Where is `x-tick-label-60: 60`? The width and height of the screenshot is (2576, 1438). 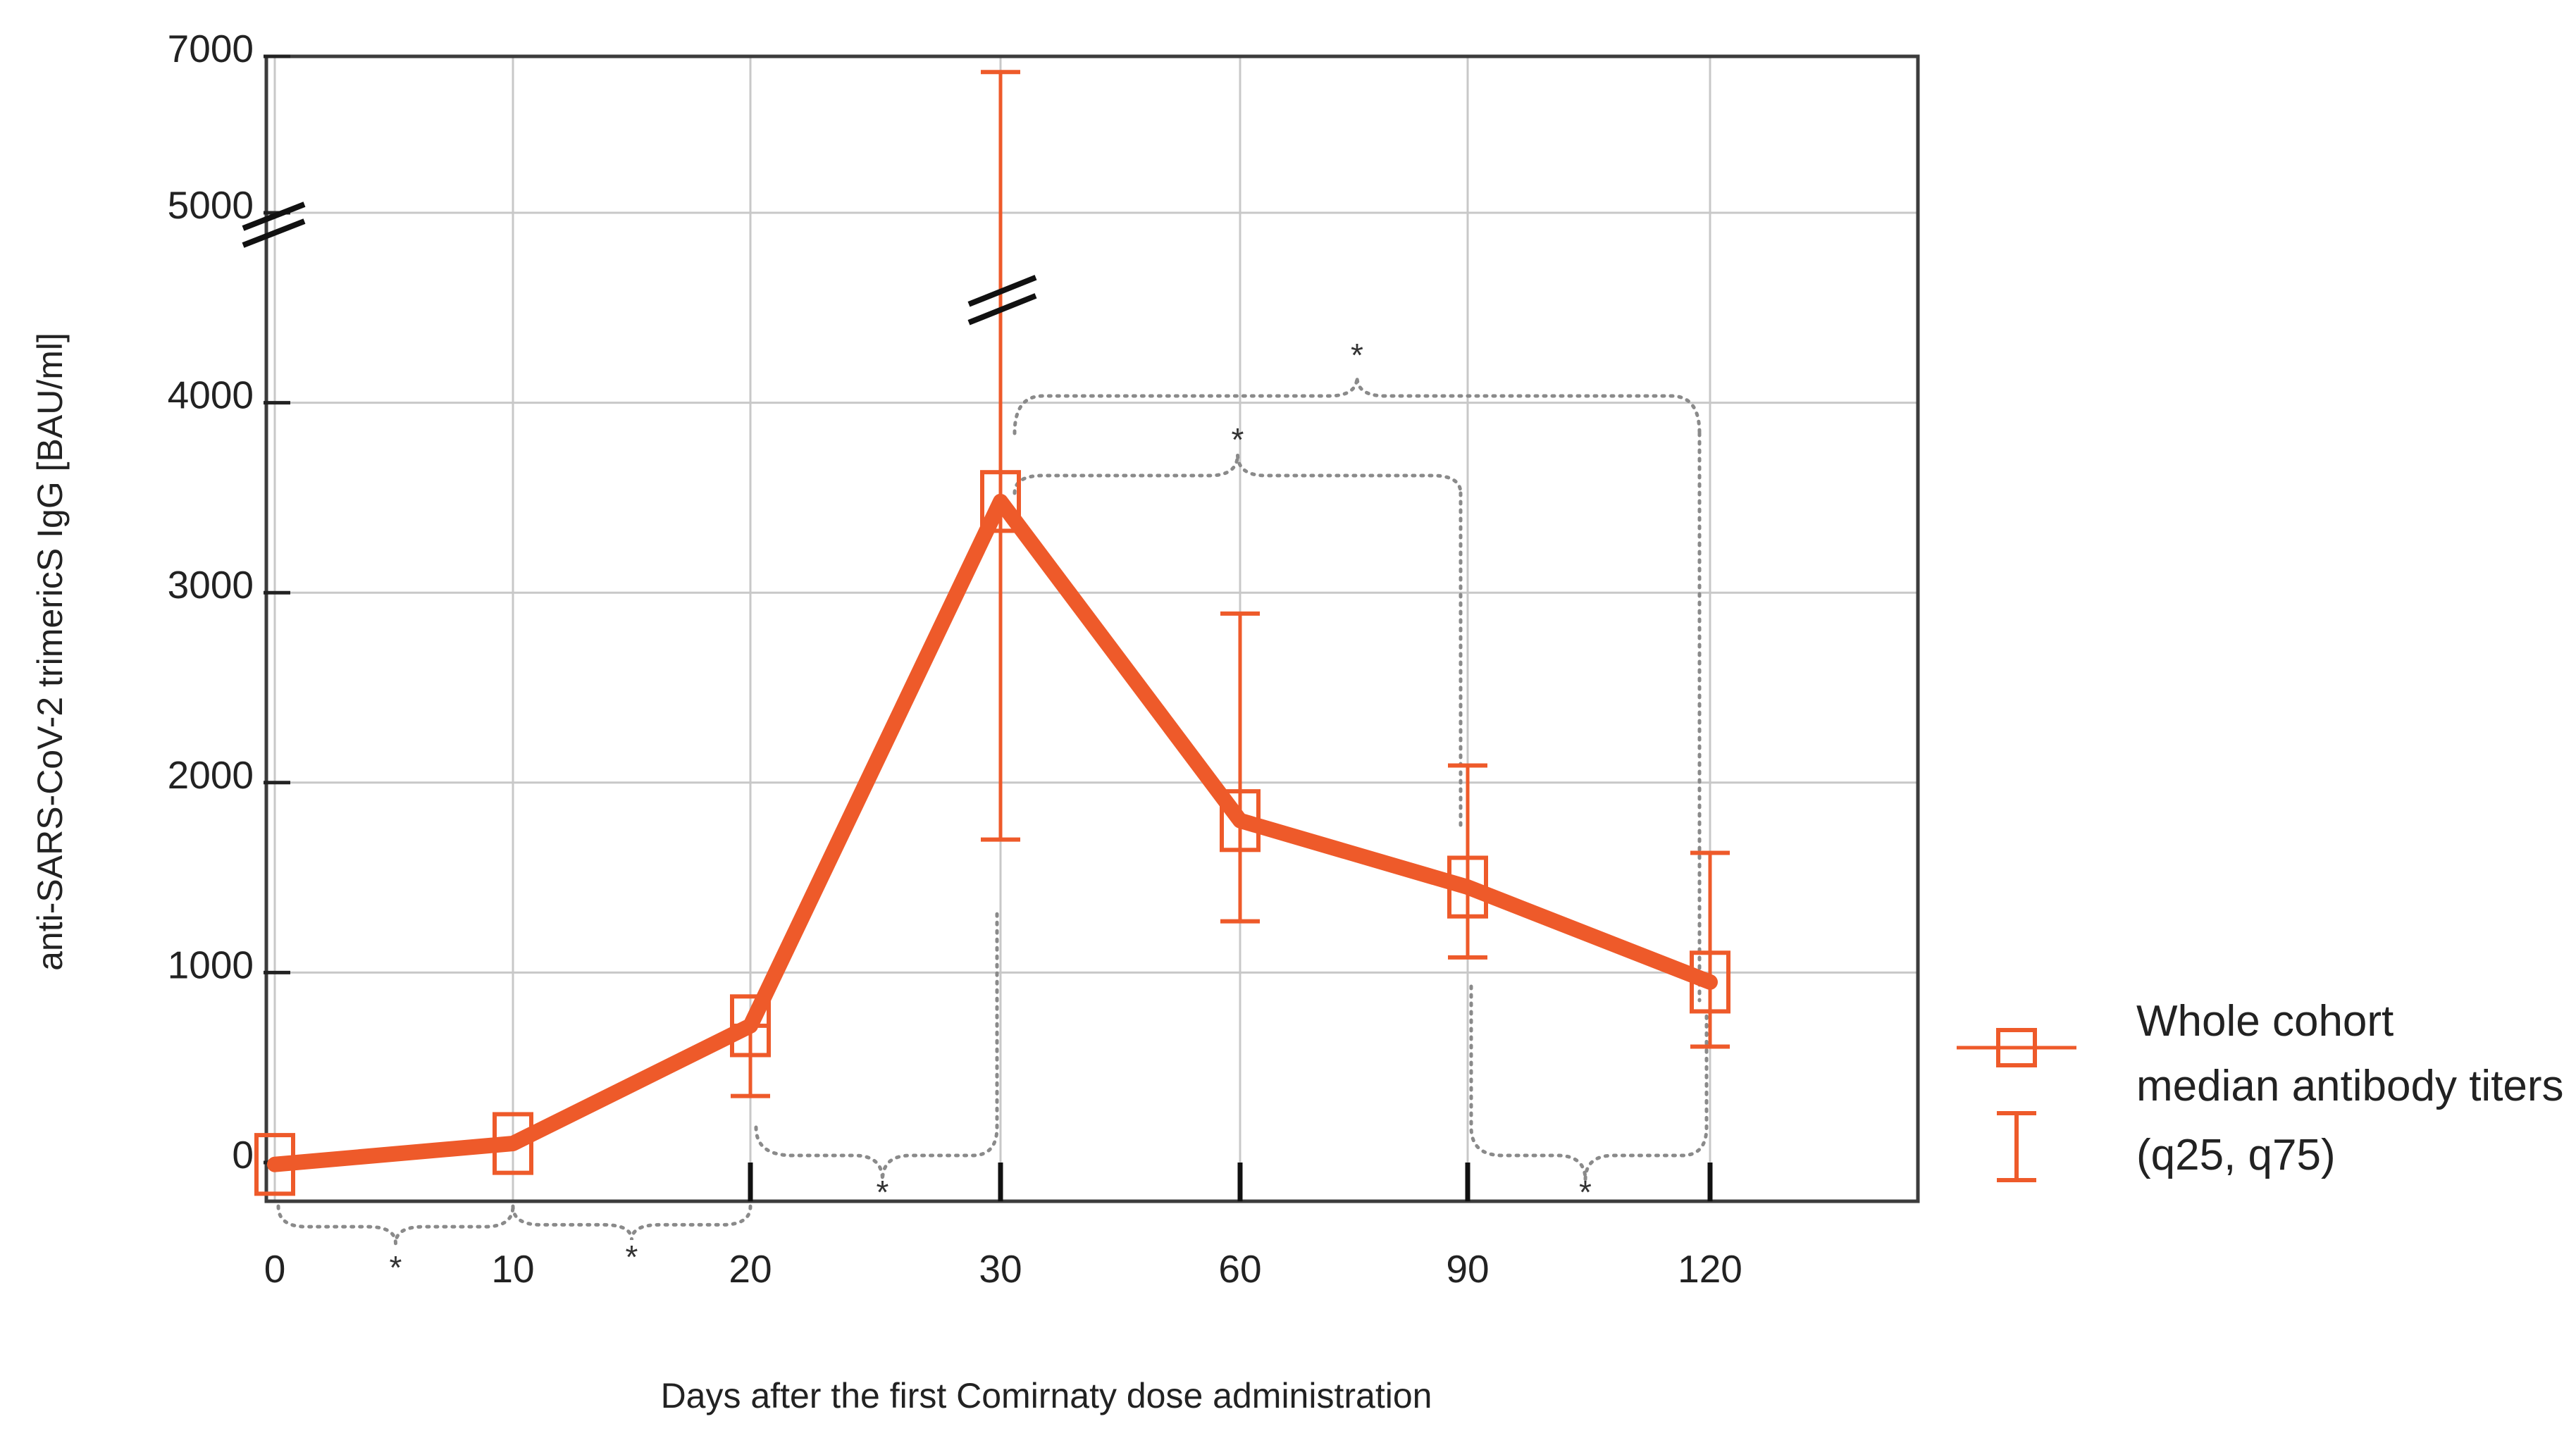 x-tick-label-60: 60 is located at coordinates (1239, 1269).